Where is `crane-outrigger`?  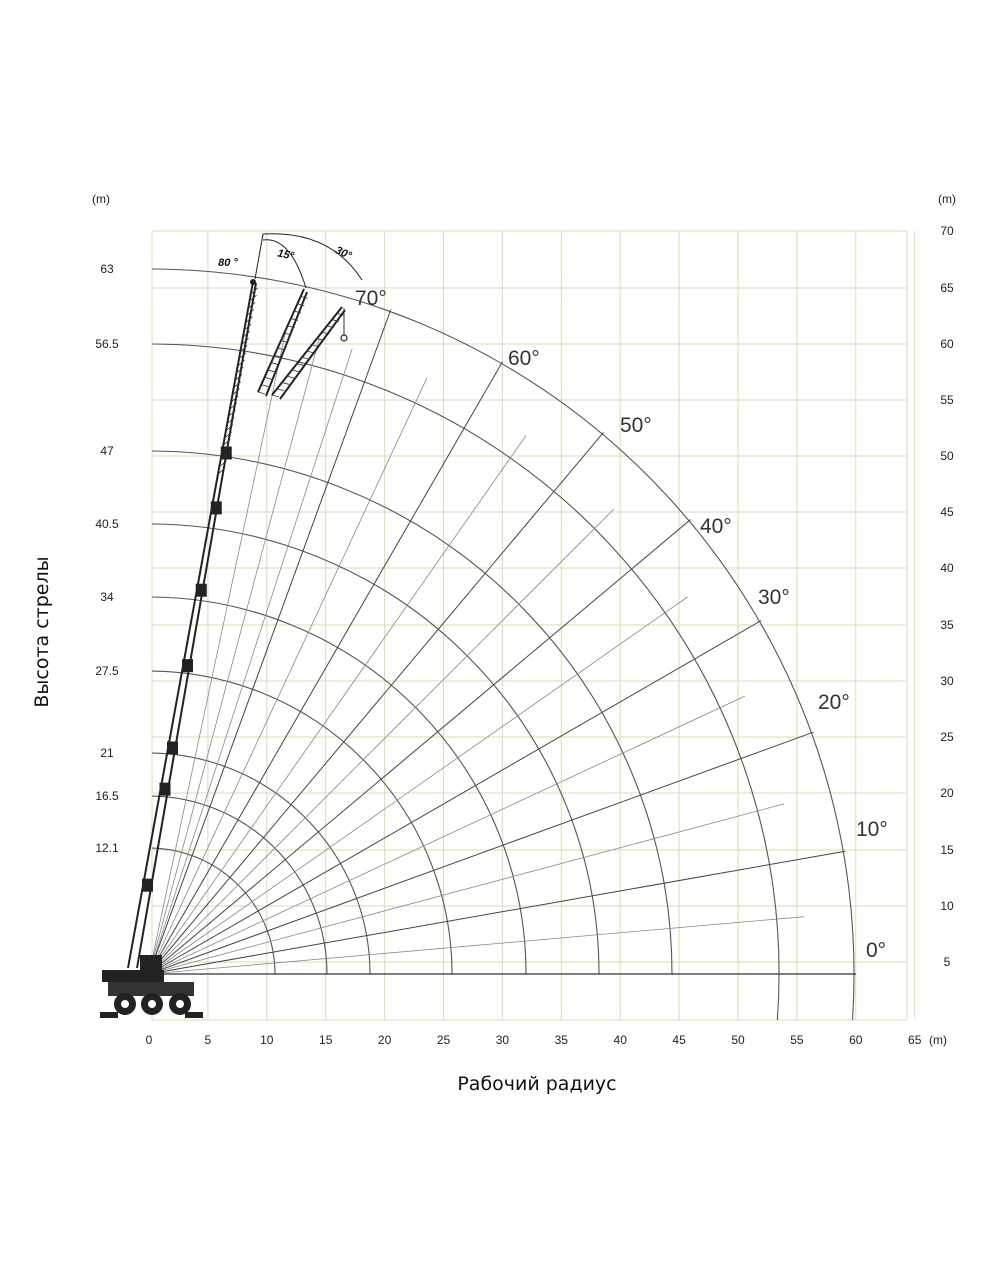 crane-outrigger is located at coordinates (194, 1015).